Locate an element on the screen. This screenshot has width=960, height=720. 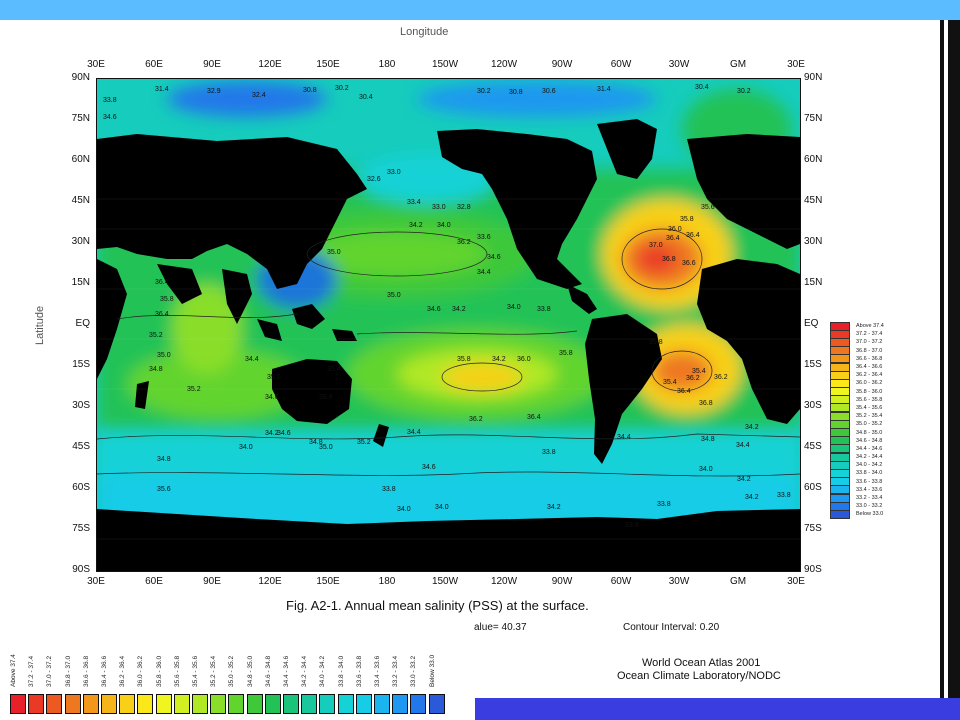
right-border-outer is located at coordinates (954, 359).